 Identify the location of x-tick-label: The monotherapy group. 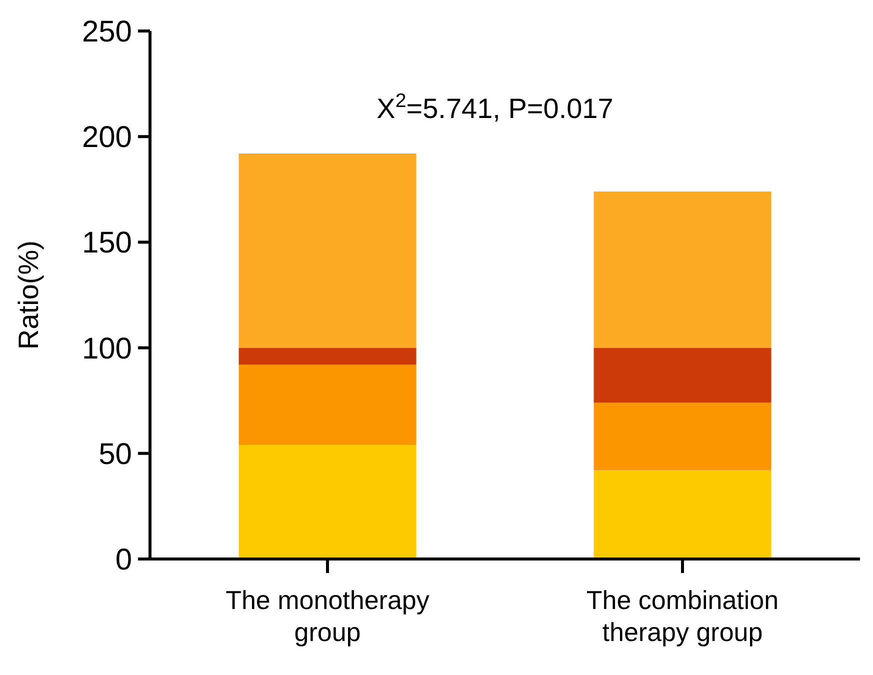
(328, 616).